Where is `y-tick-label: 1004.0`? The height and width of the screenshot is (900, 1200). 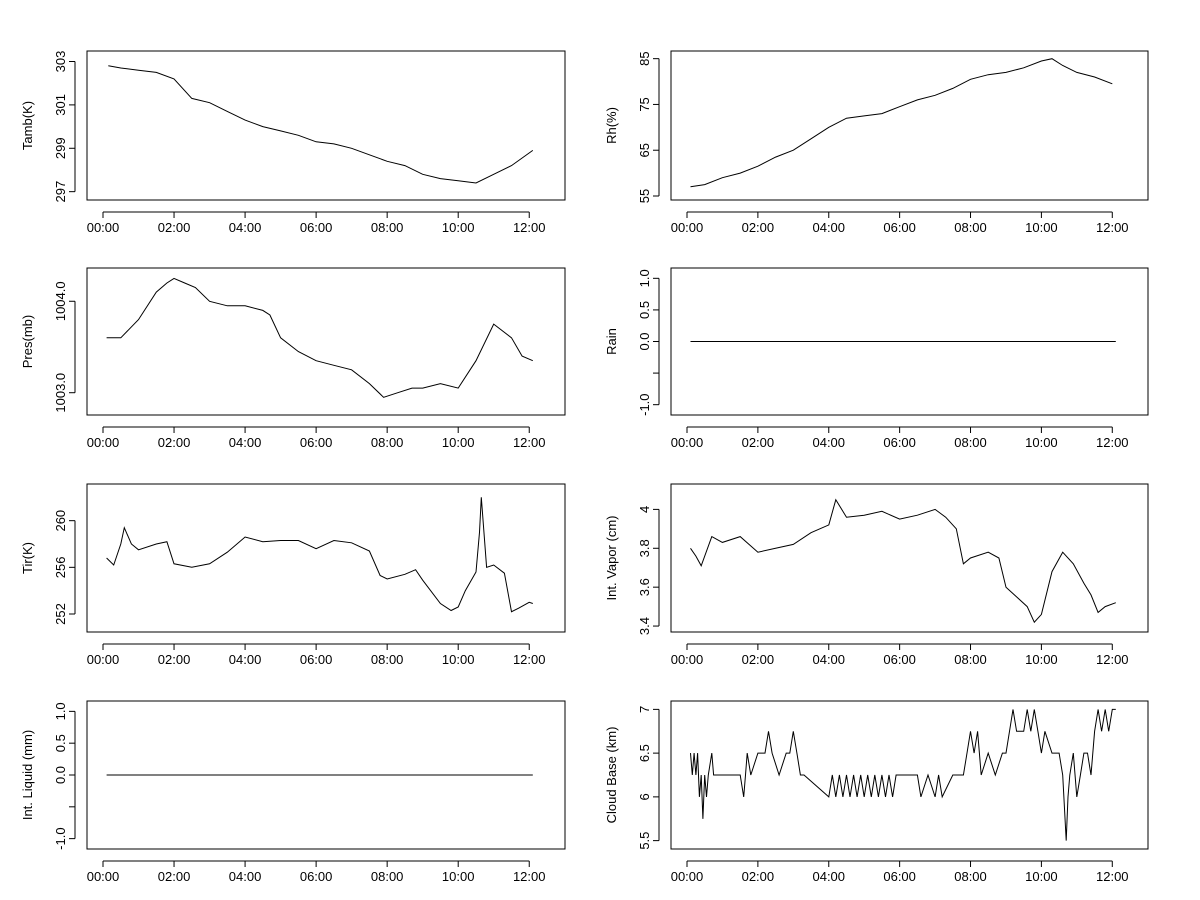 y-tick-label: 1004.0 is located at coordinates (60, 301).